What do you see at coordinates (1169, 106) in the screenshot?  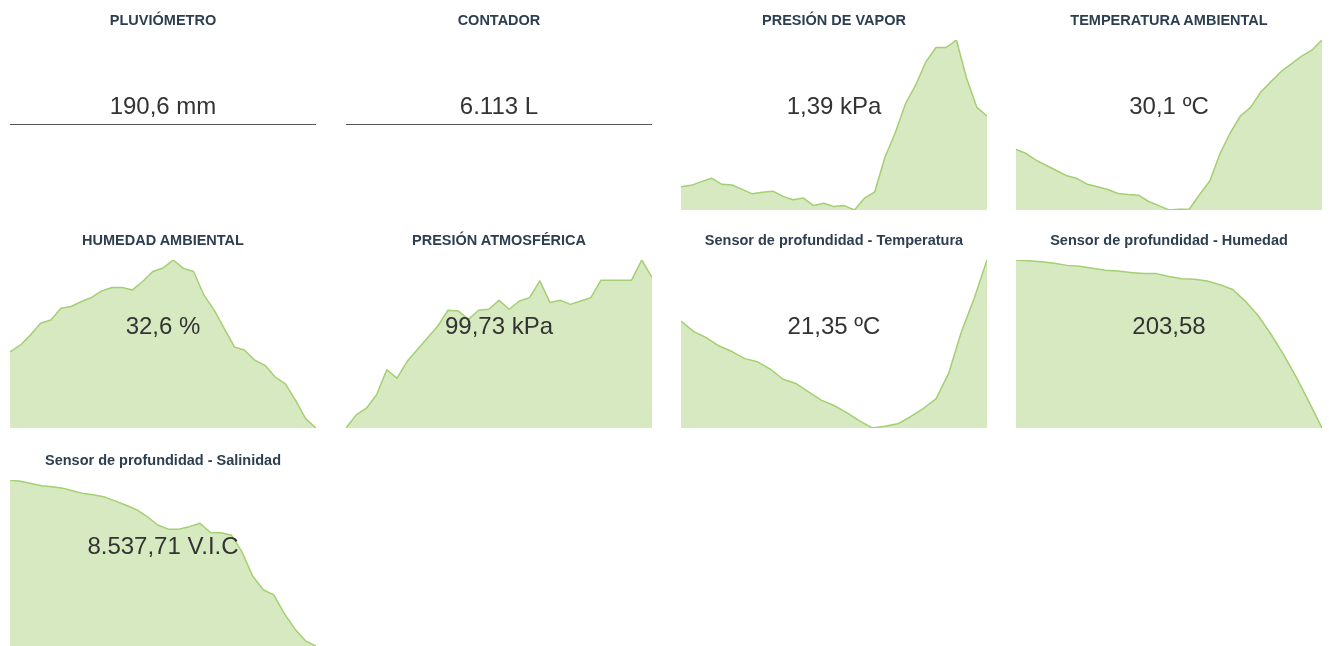 I see `annotation: 30,1 ºC` at bounding box center [1169, 106].